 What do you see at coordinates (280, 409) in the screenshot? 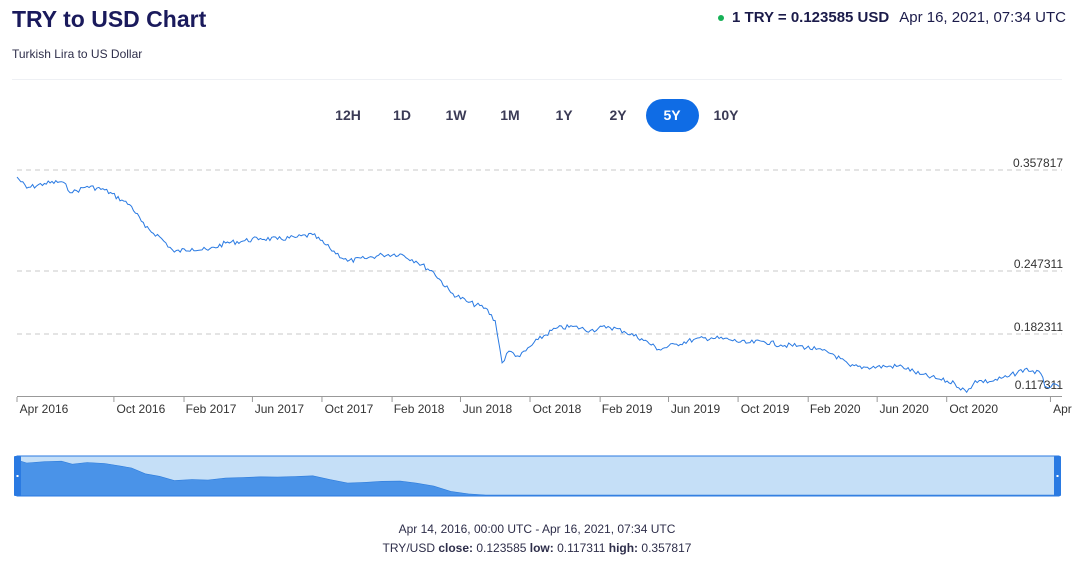
I see `x-axis-label: Jun 2017` at bounding box center [280, 409].